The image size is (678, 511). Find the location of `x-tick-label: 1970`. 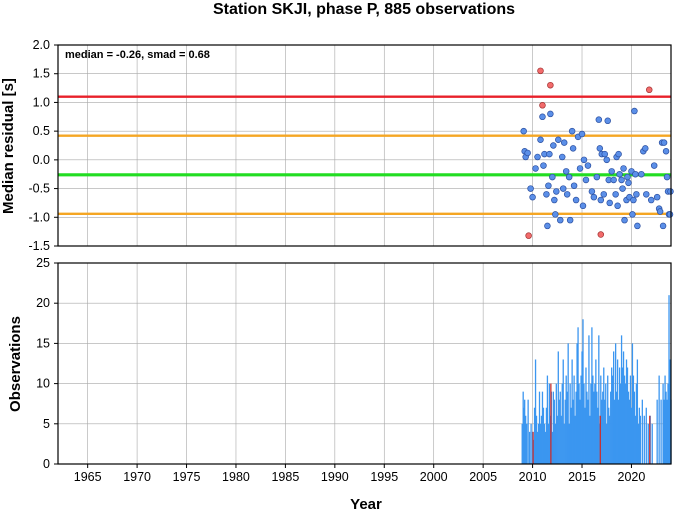

x-tick-label: 1970 is located at coordinates (137, 477).